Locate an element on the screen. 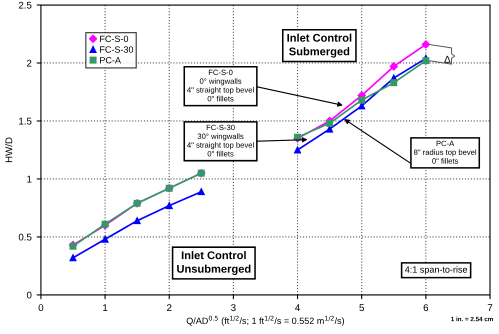 The height and width of the screenshot is (334, 499). x-tick-label: 2 is located at coordinates (169, 307).